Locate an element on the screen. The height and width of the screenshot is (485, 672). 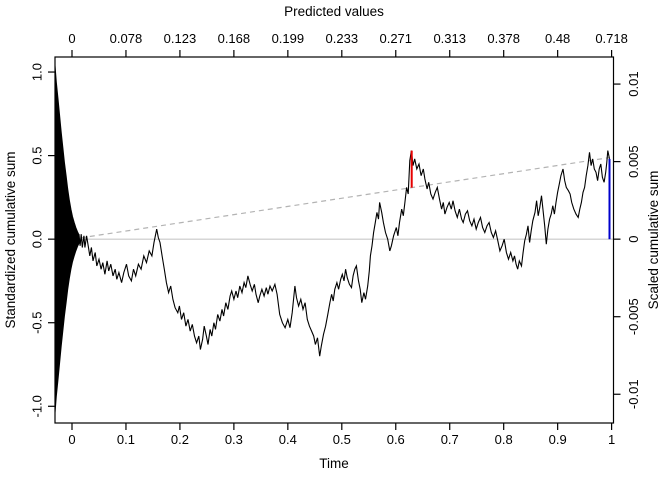
top-tick-label: 0.313 is located at coordinates (449, 38).